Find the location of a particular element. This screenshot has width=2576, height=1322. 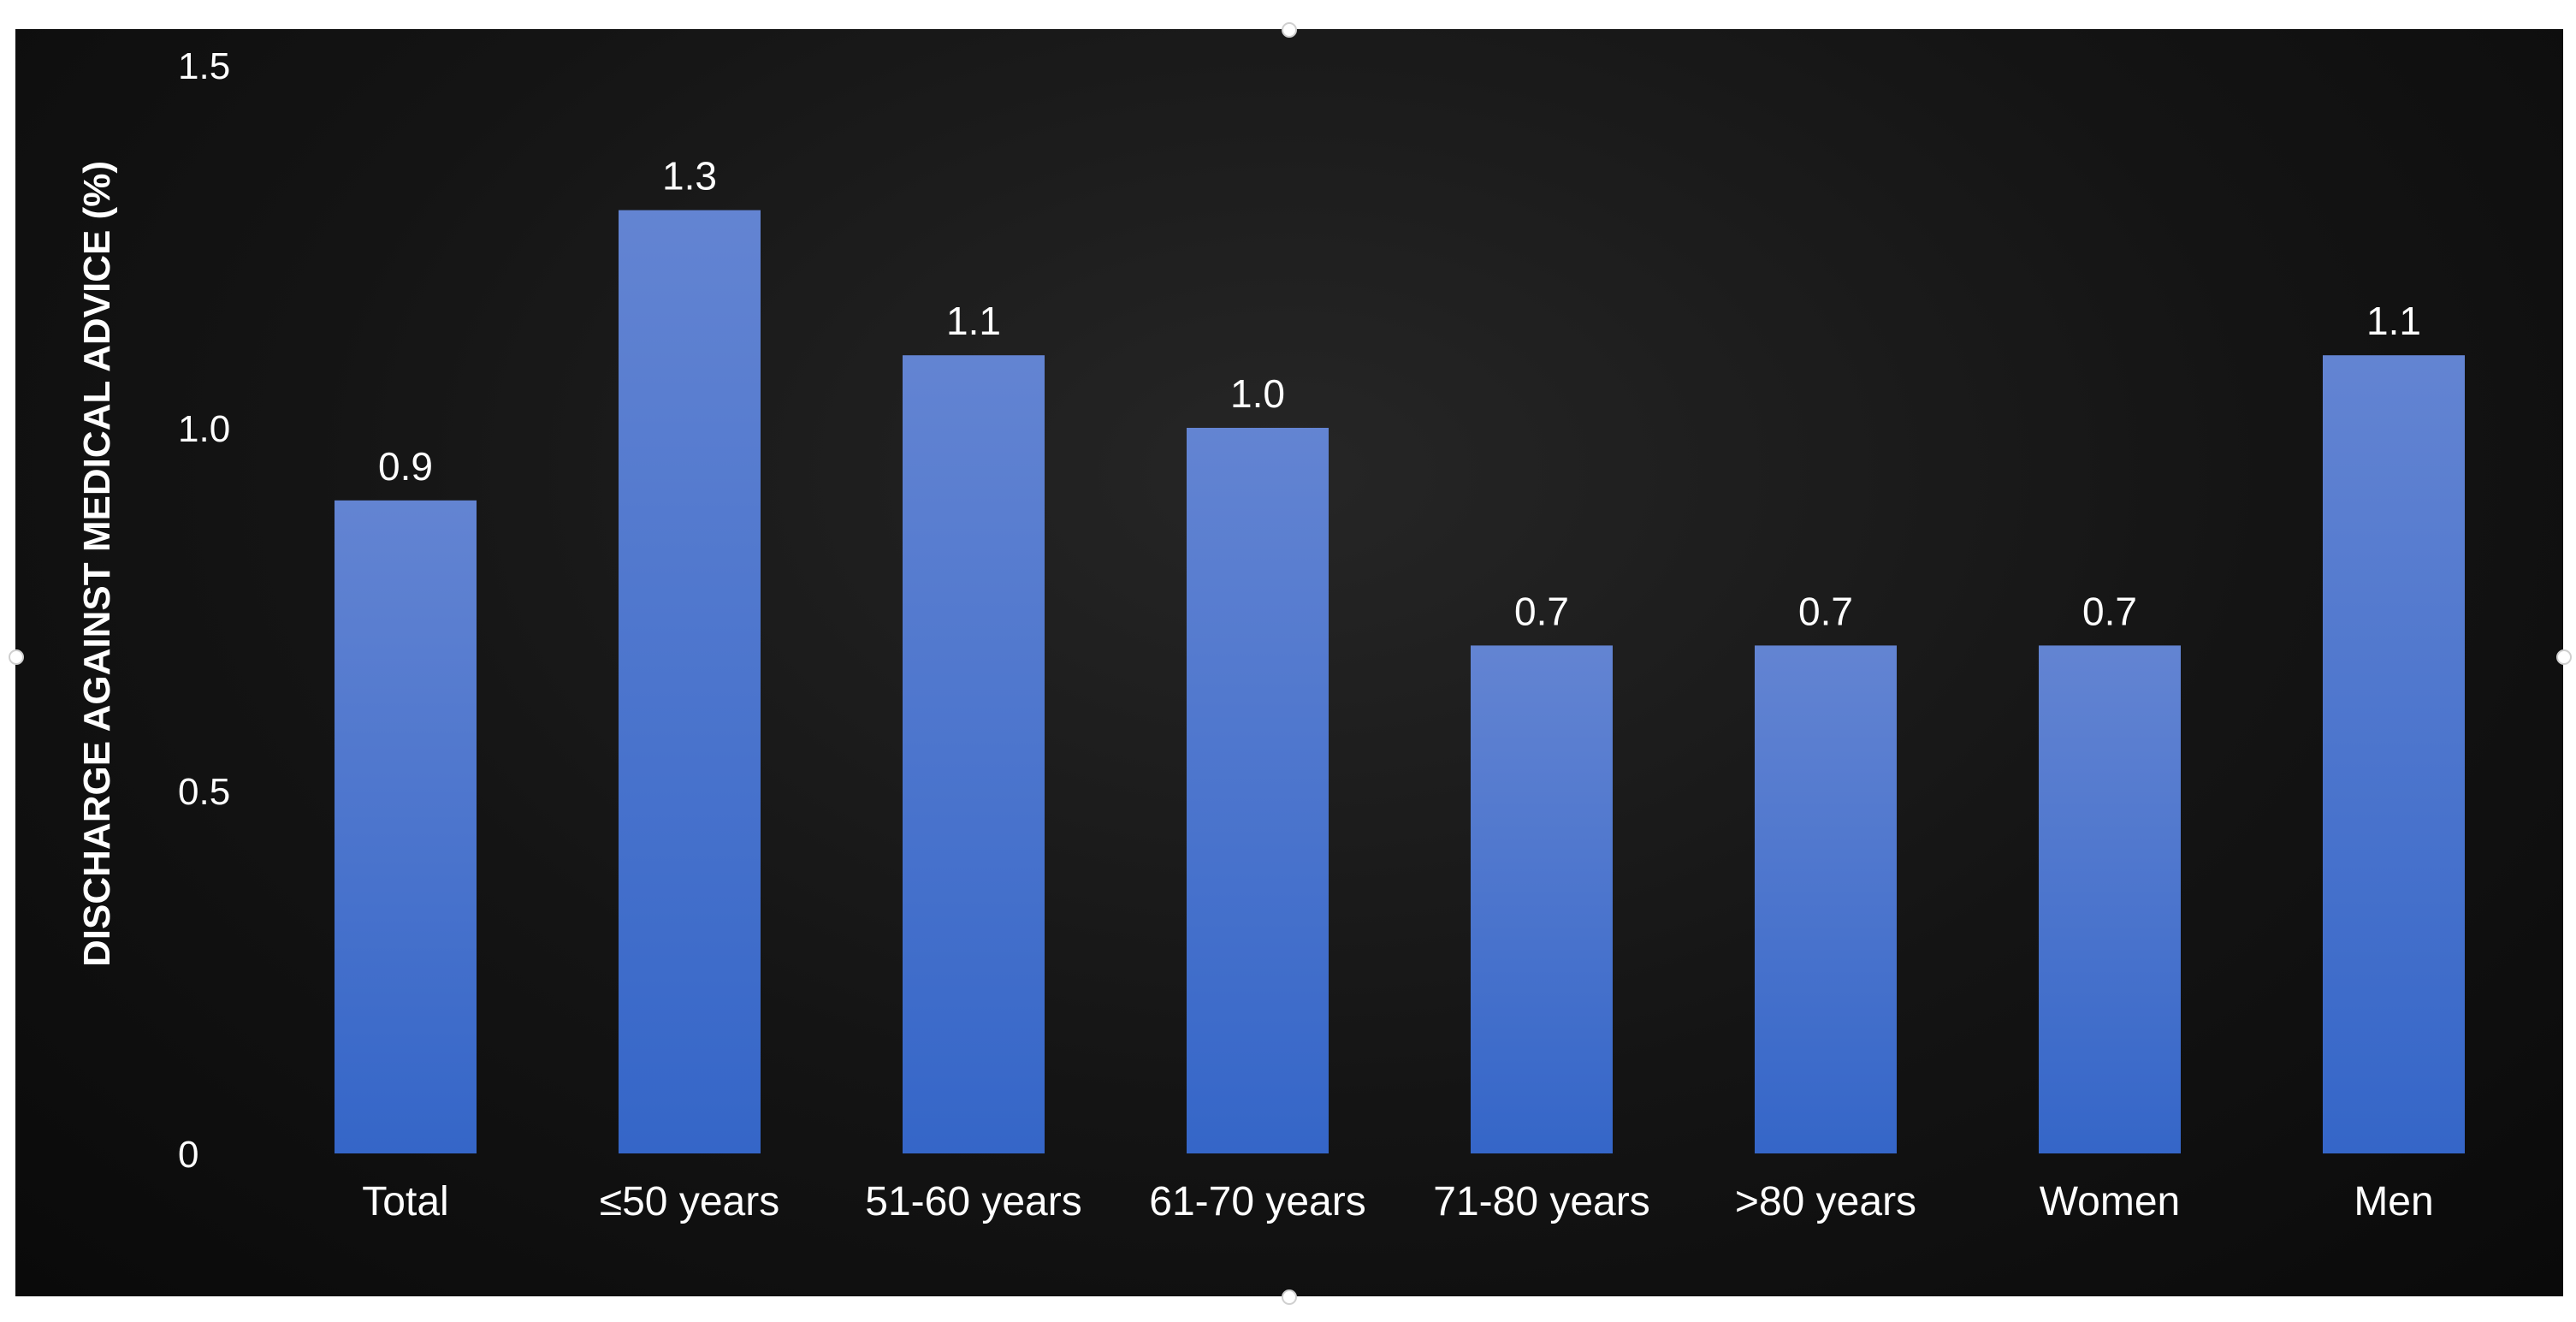

data-label: 1.3 is located at coordinates (689, 177).